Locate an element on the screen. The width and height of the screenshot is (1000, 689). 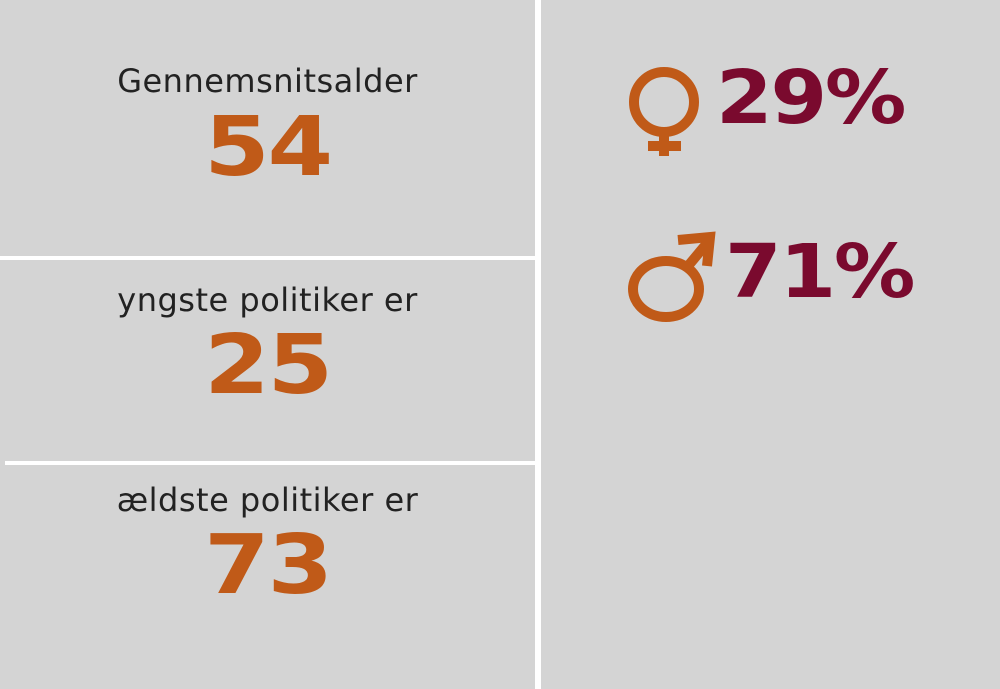
stat-value: 54 is located at coordinates (268, 147).